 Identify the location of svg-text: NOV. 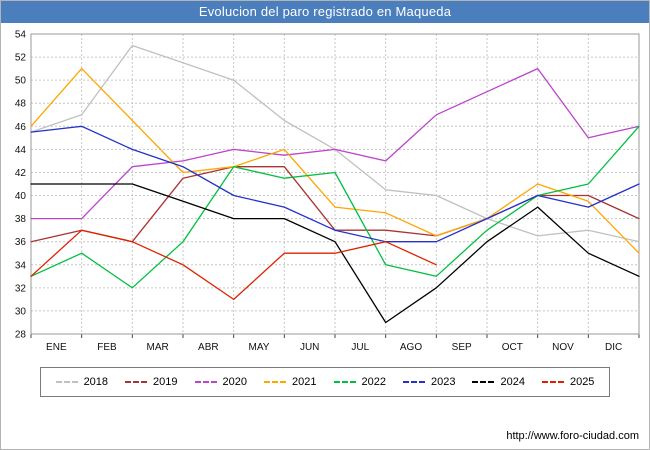
(563, 347).